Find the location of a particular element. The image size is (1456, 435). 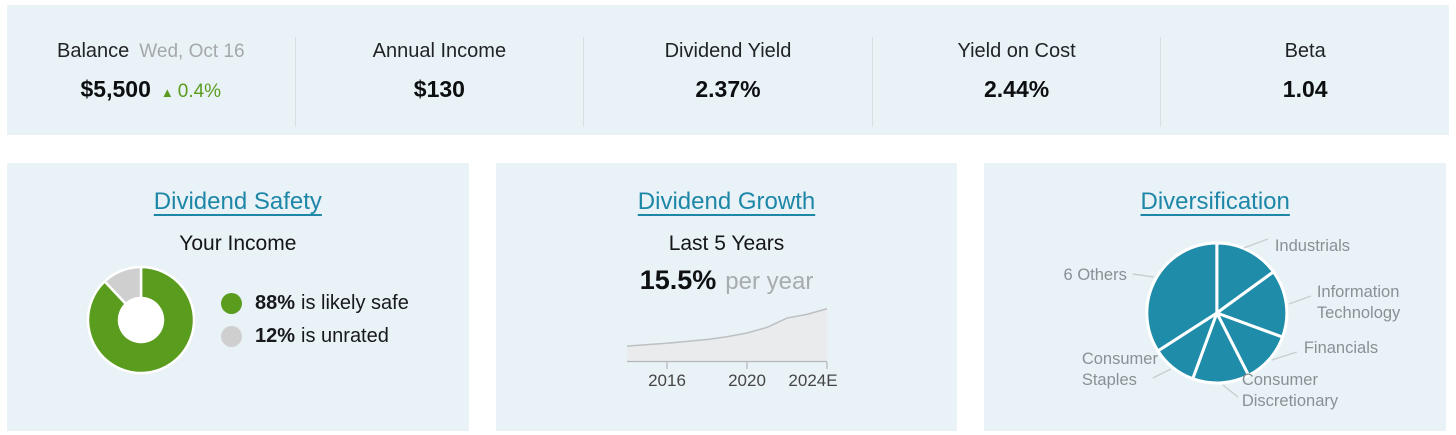

beta-label: Beta is located at coordinates (1305, 50).